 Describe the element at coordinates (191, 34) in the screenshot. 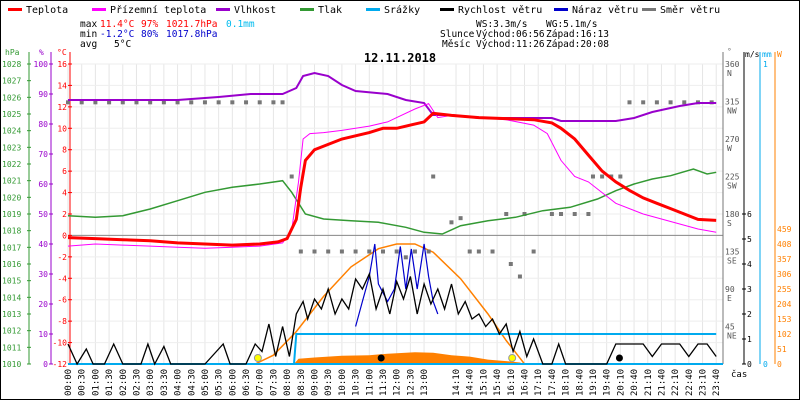

I see `min-pressure: 1017.8hPa` at that location.